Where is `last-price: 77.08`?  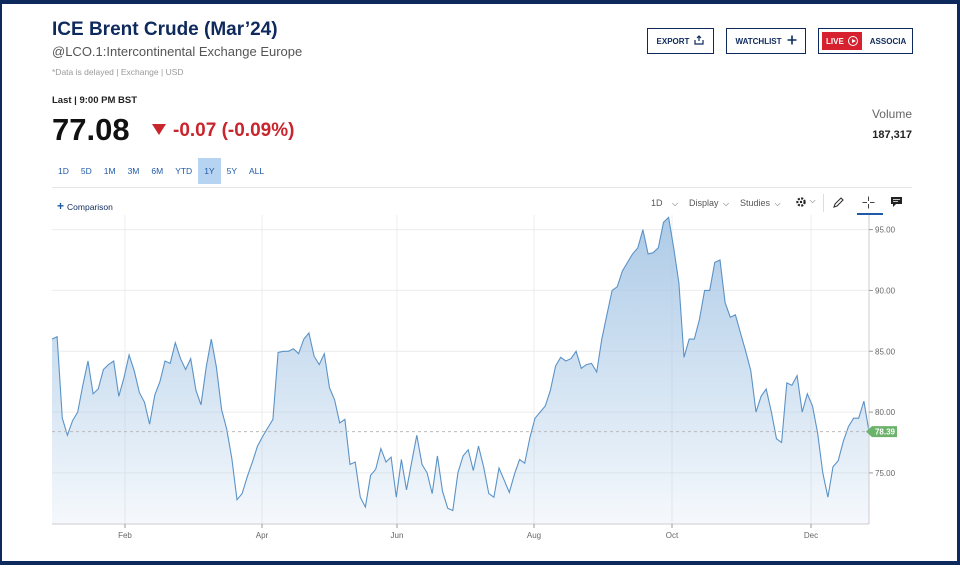
last-price: 77.08 is located at coordinates (91, 129).